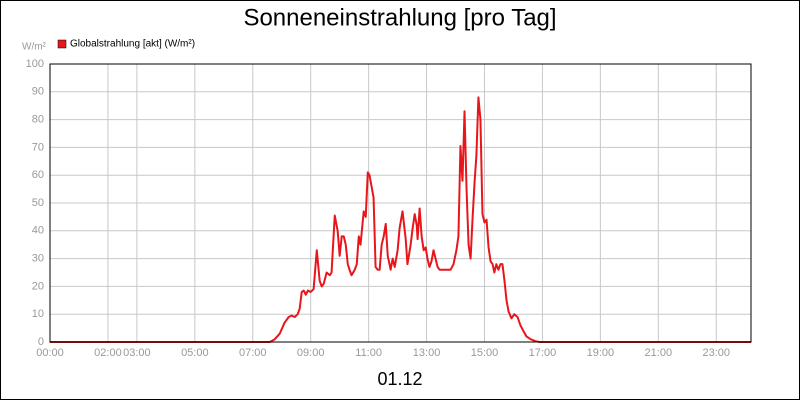 The height and width of the screenshot is (400, 800). Describe the element at coordinates (659, 353) in the screenshot. I see `x-tick-label: 21:00` at that location.